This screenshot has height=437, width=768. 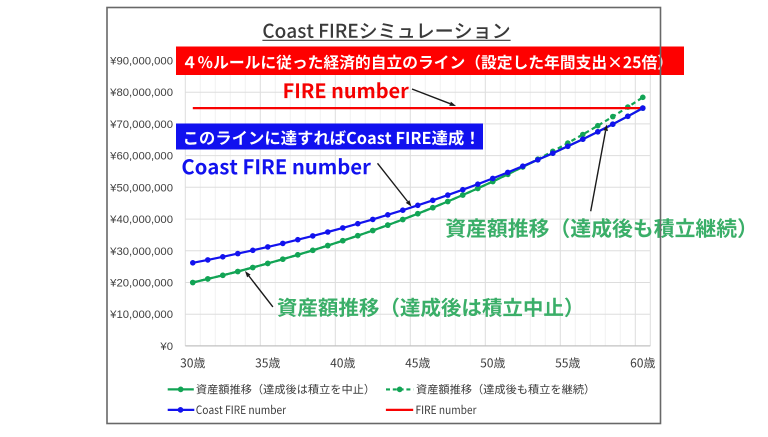 I want to click on svg-text: ¥70,000,000, so click(x=141, y=125).